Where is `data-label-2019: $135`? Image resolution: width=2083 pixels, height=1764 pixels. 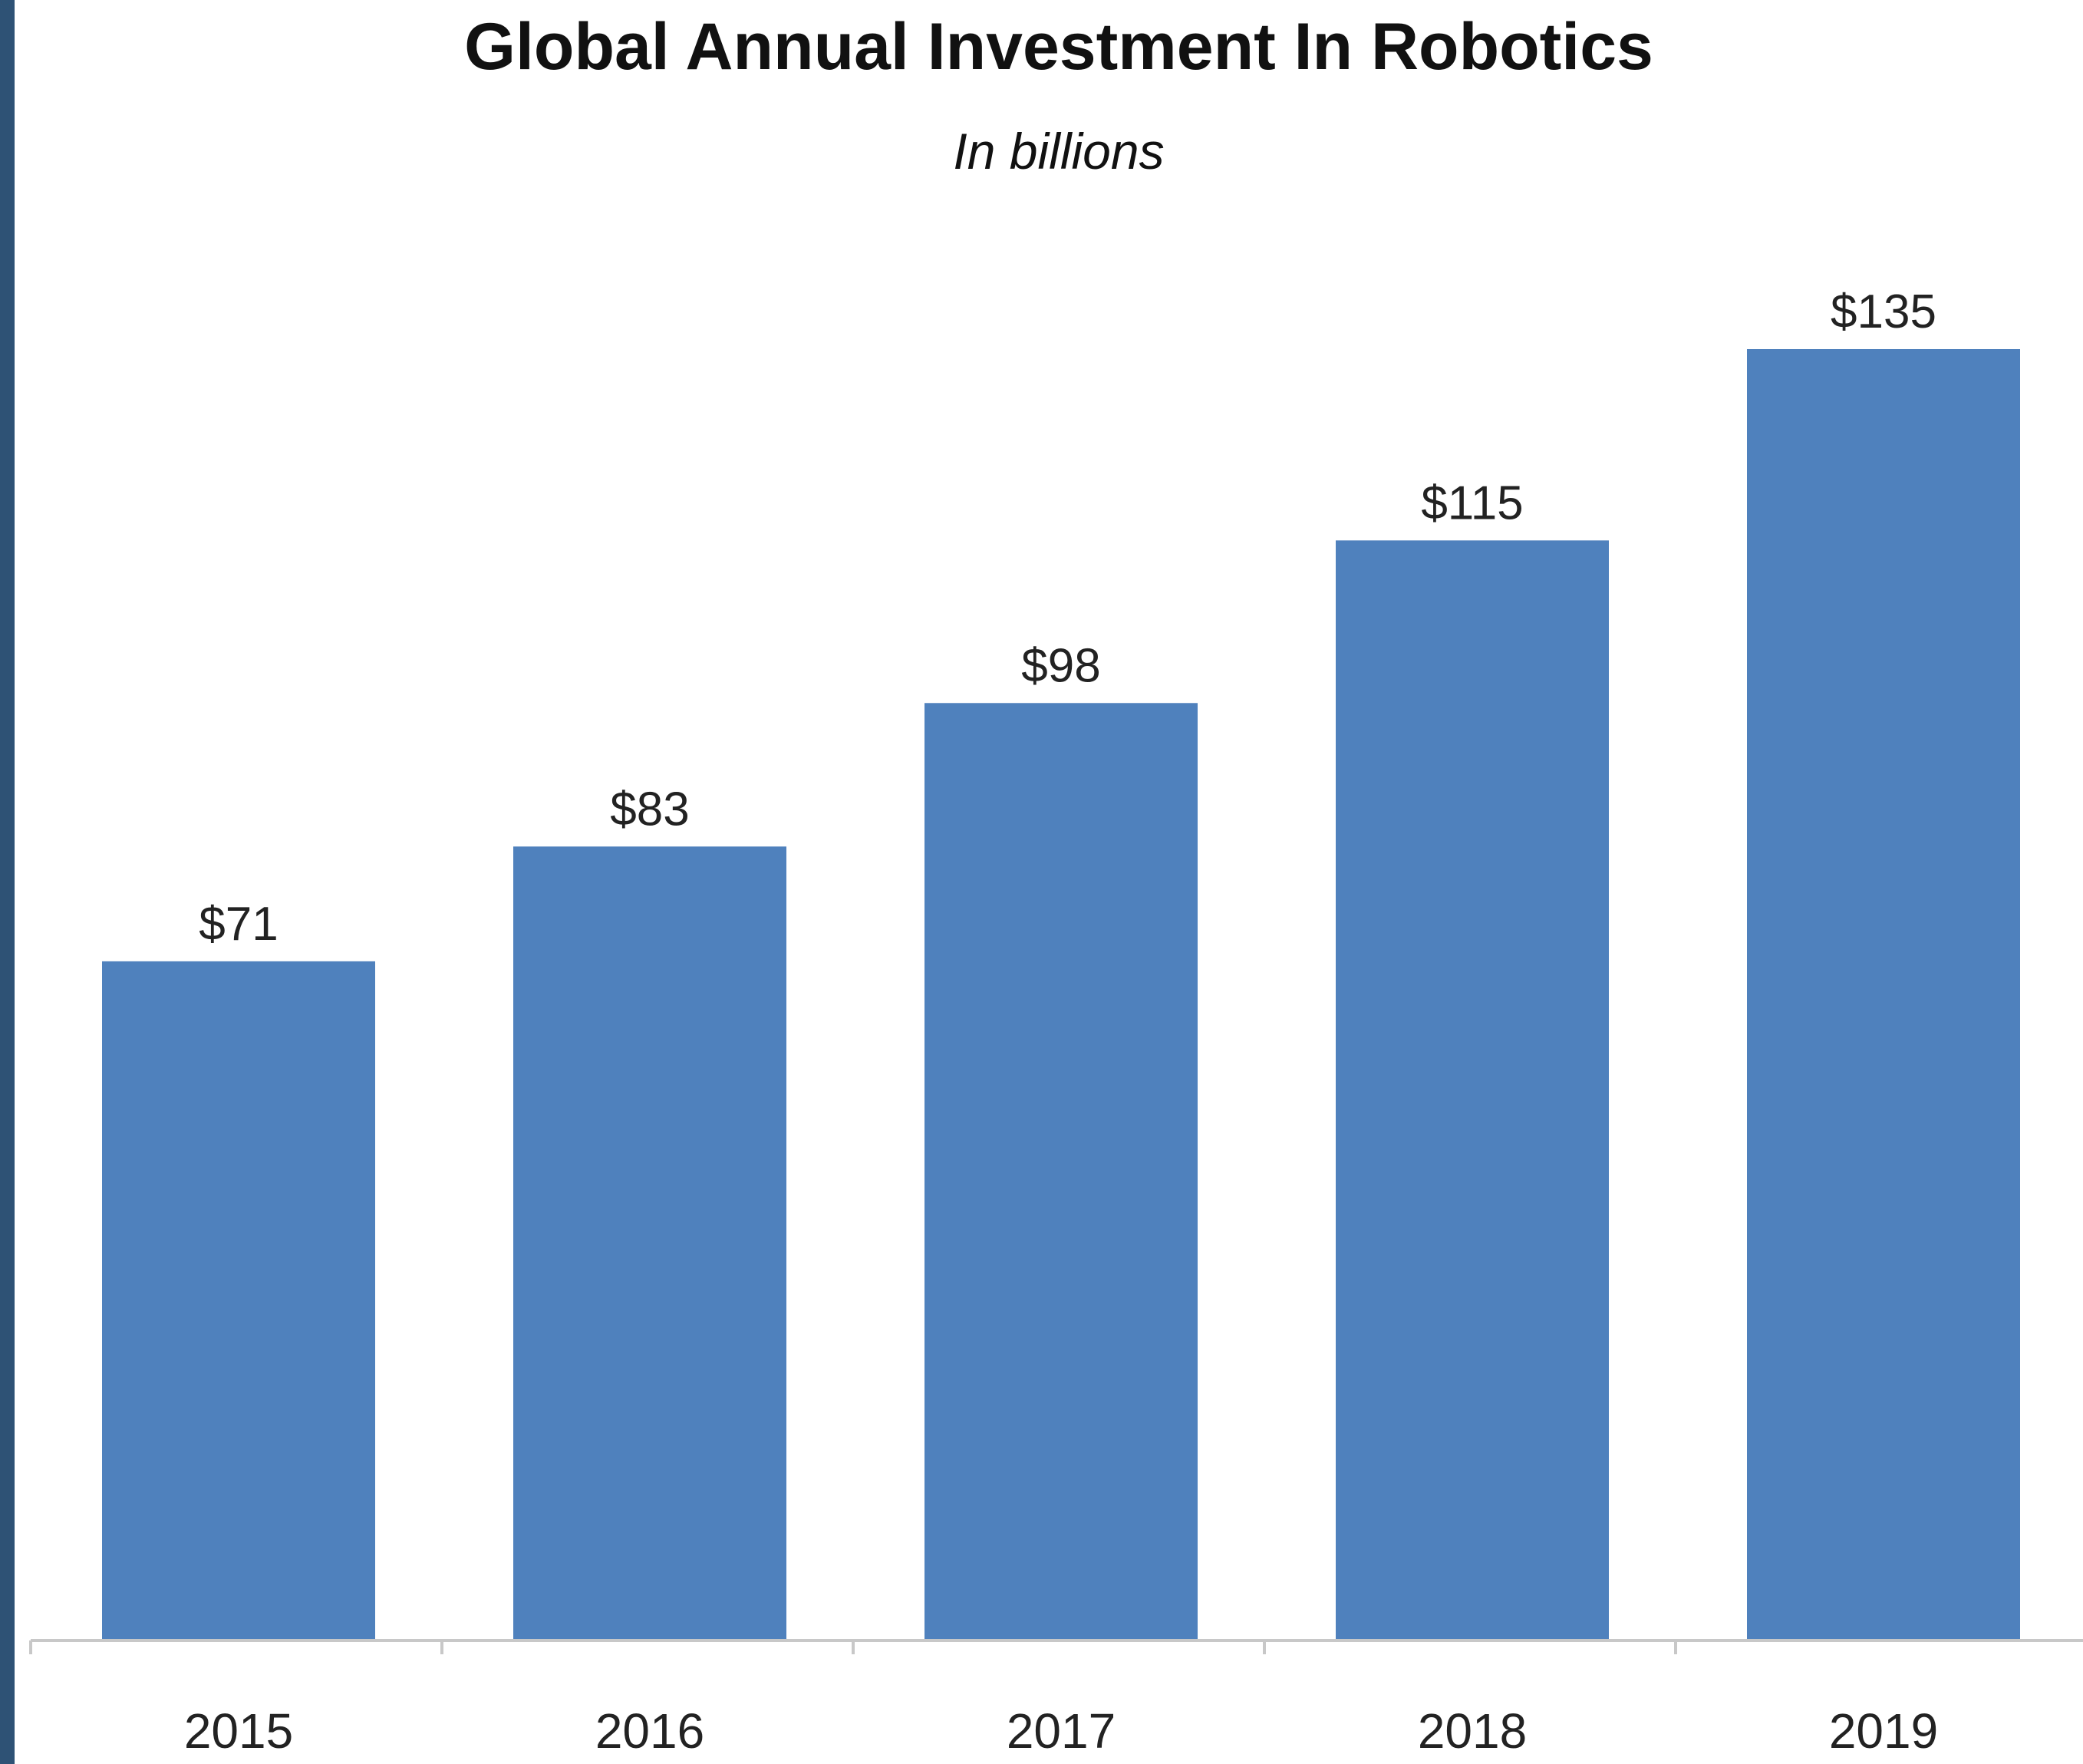 data-label-2019: $135 is located at coordinates (1883, 312).